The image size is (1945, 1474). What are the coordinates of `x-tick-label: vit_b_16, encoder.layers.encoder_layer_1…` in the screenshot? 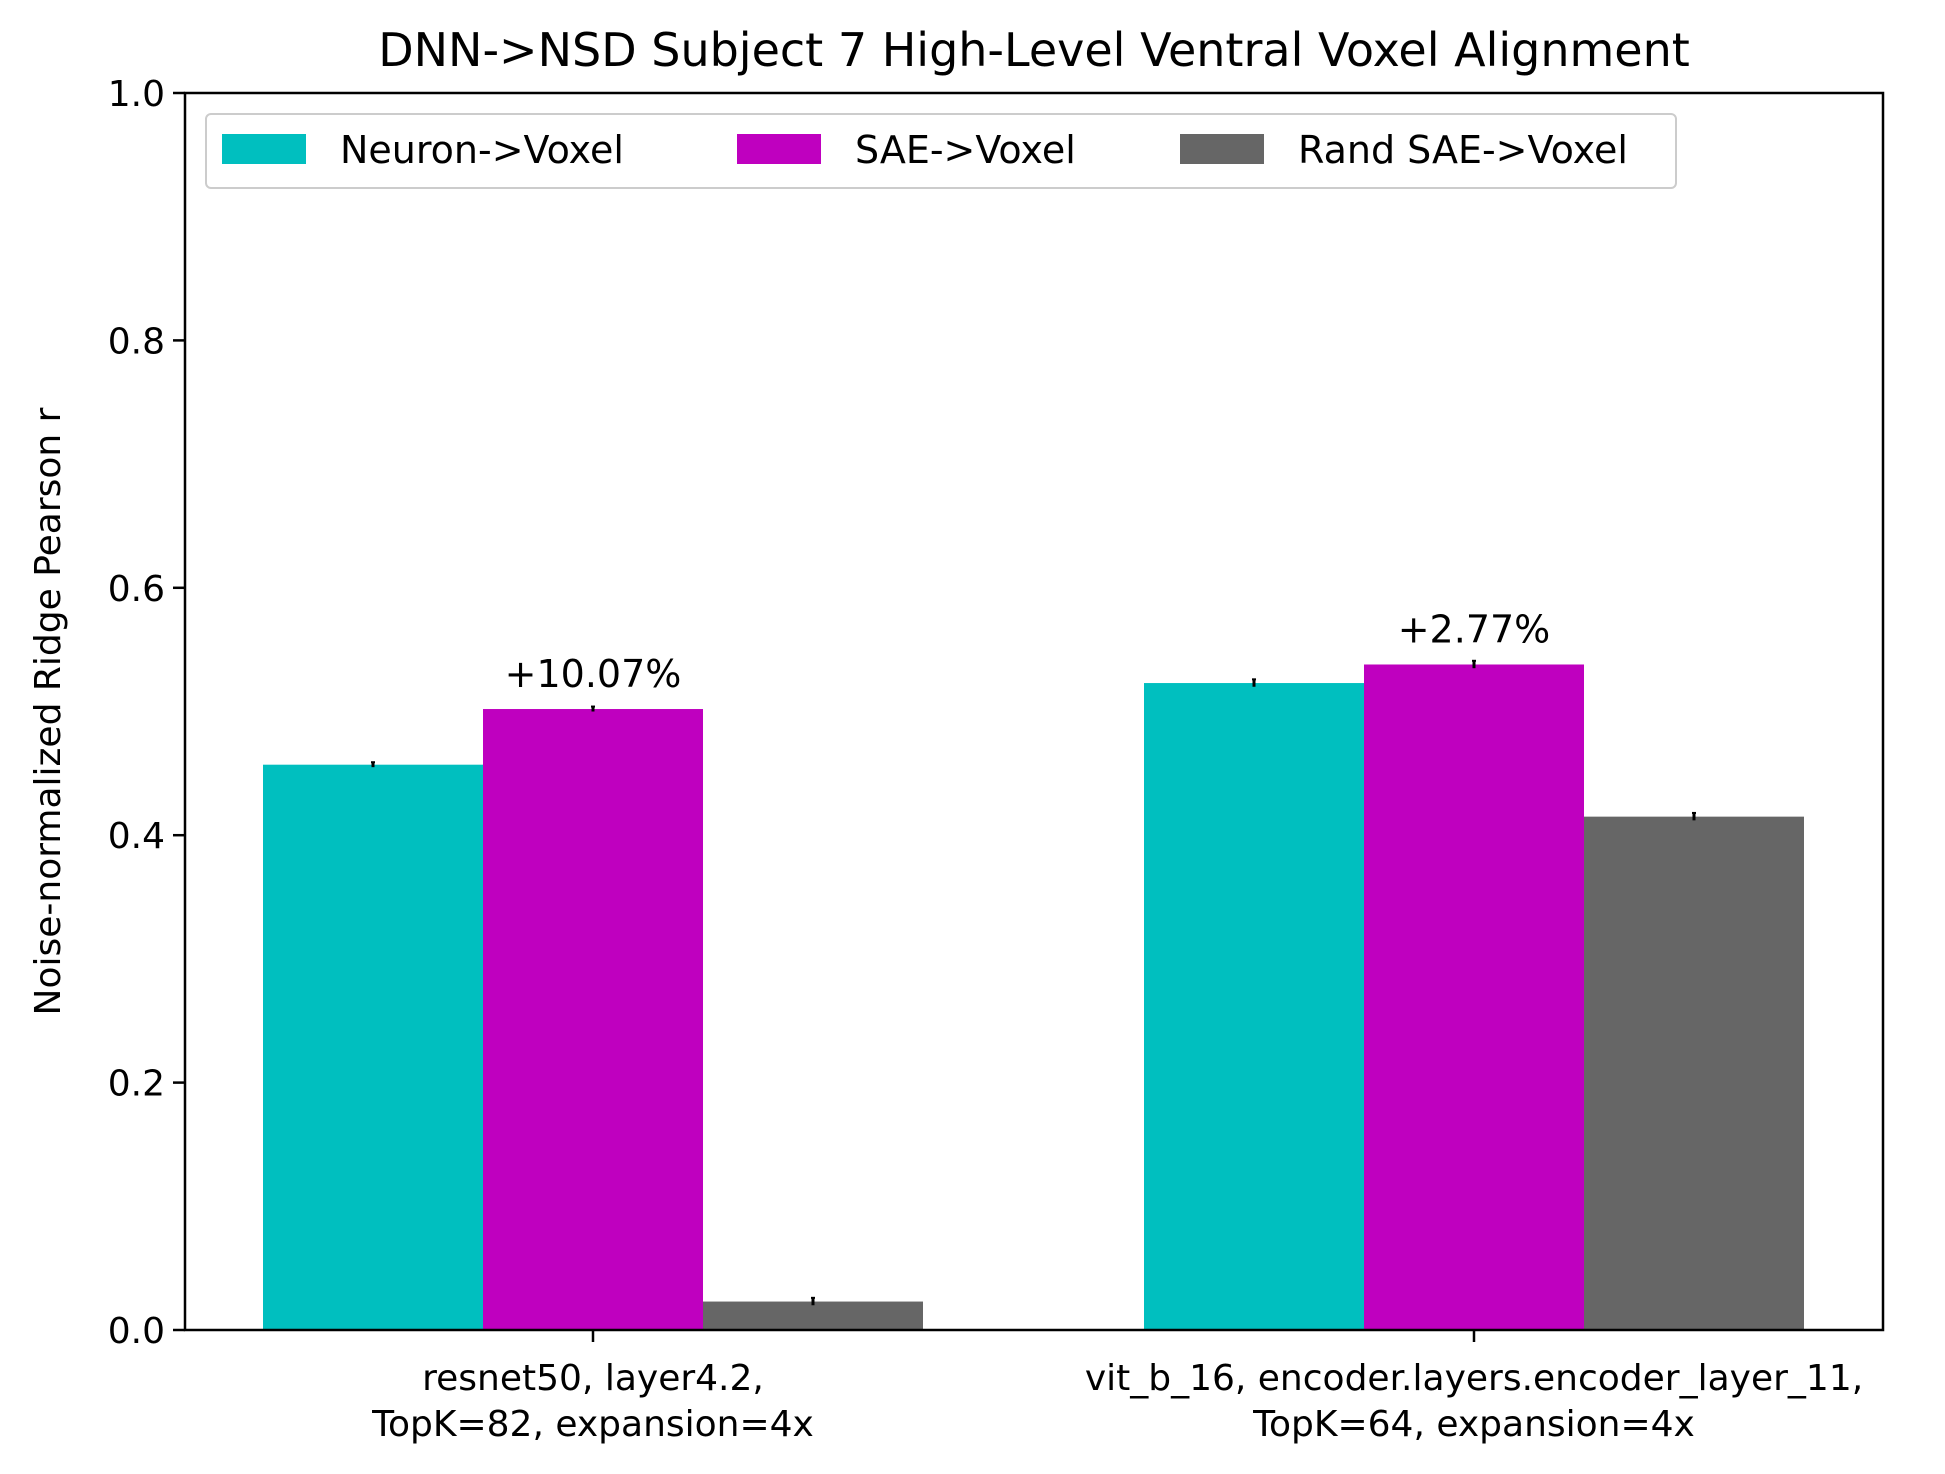 It's located at (1474, 1378).